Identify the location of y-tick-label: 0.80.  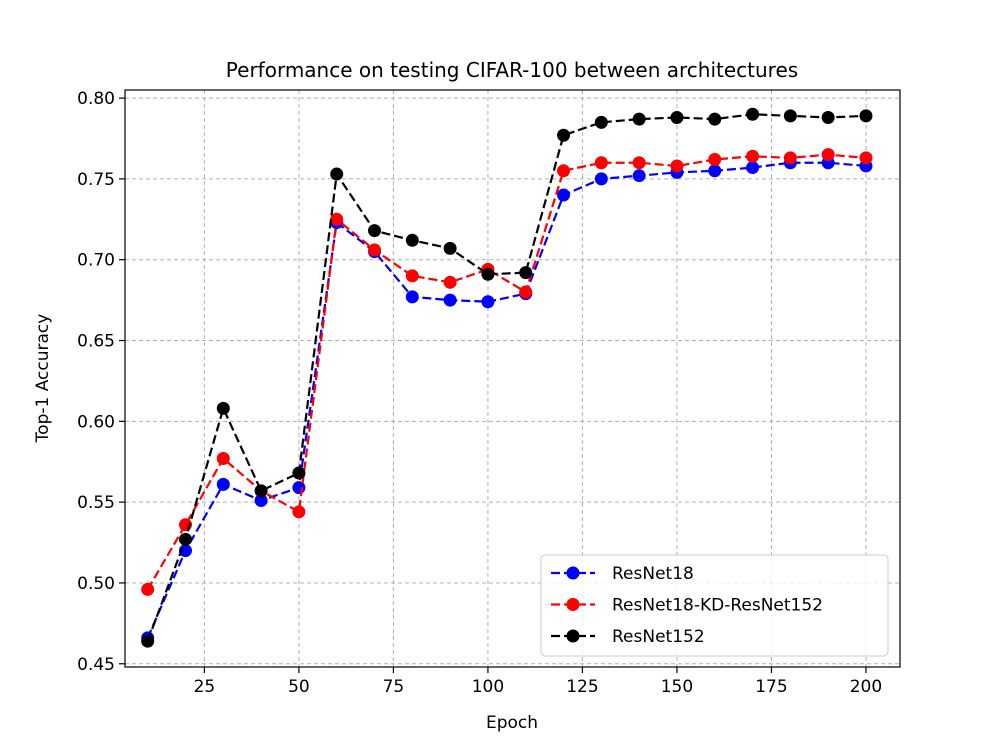
(96, 99).